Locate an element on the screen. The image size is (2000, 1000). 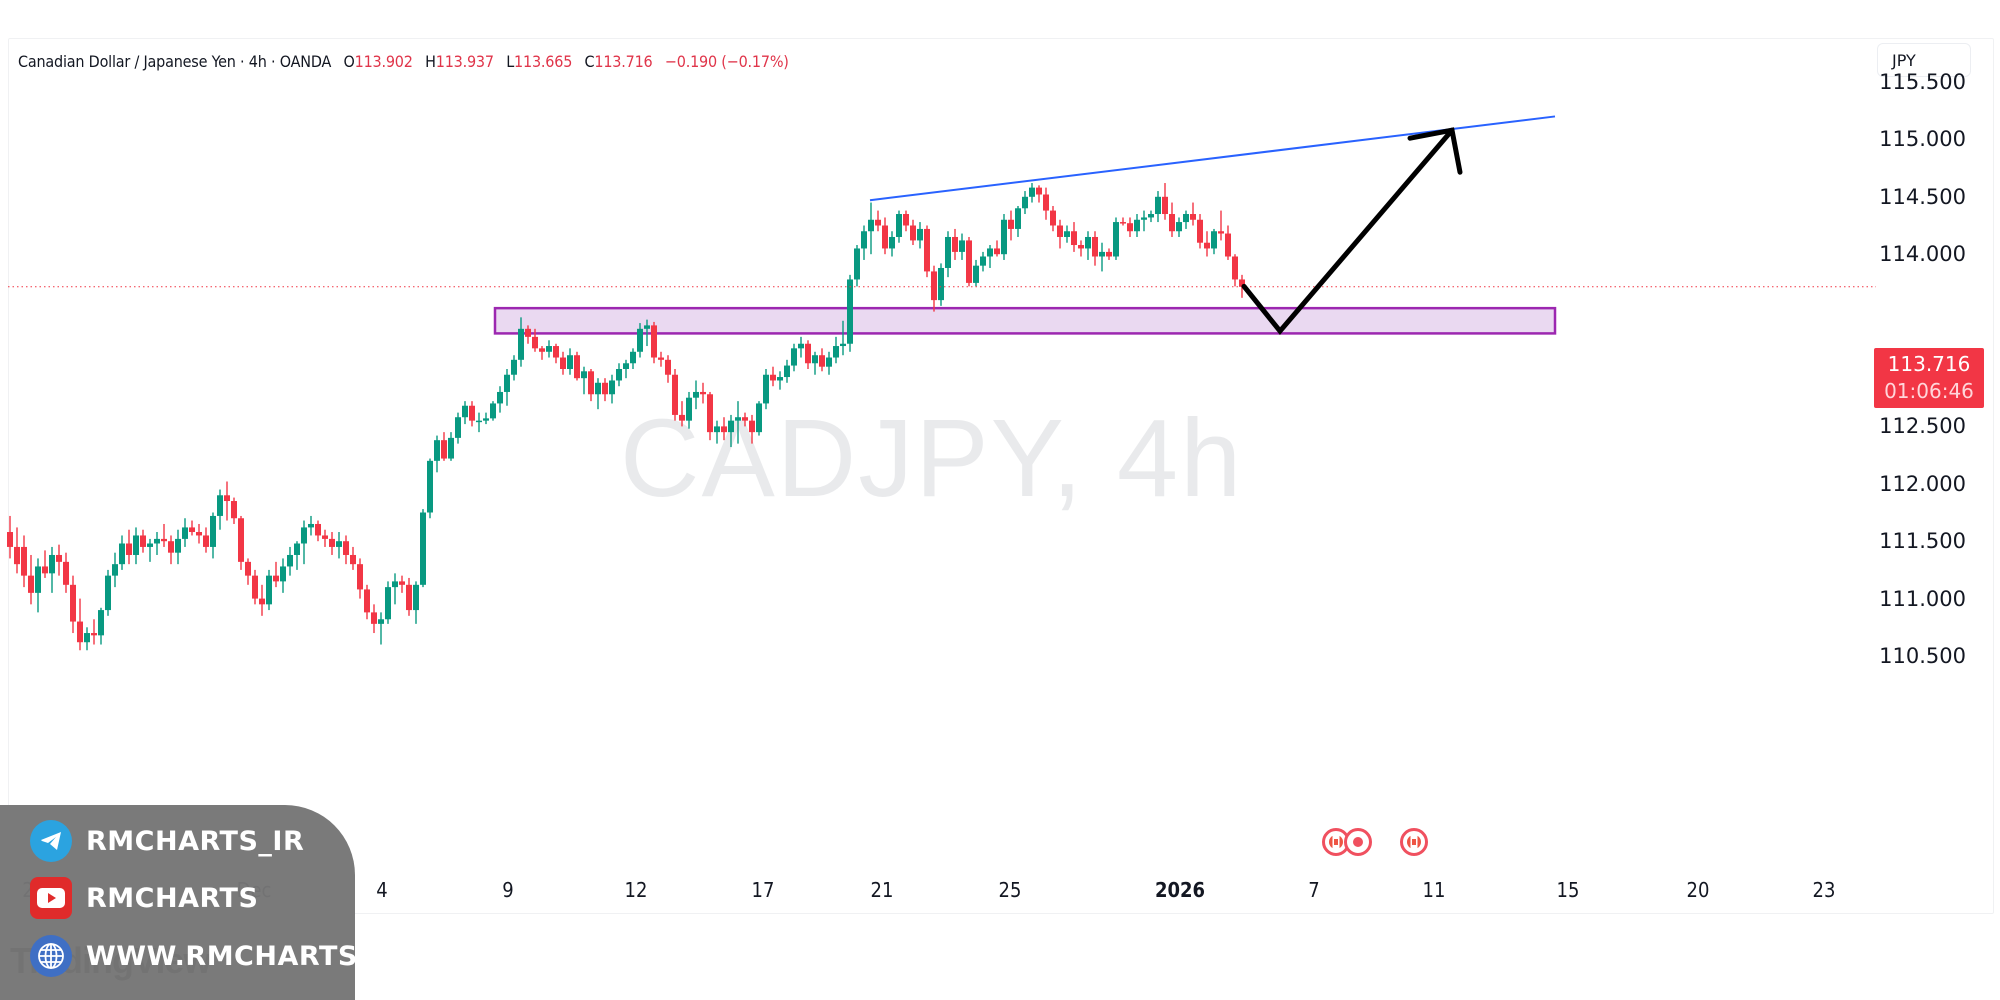
close-label: C is located at coordinates (589, 61).